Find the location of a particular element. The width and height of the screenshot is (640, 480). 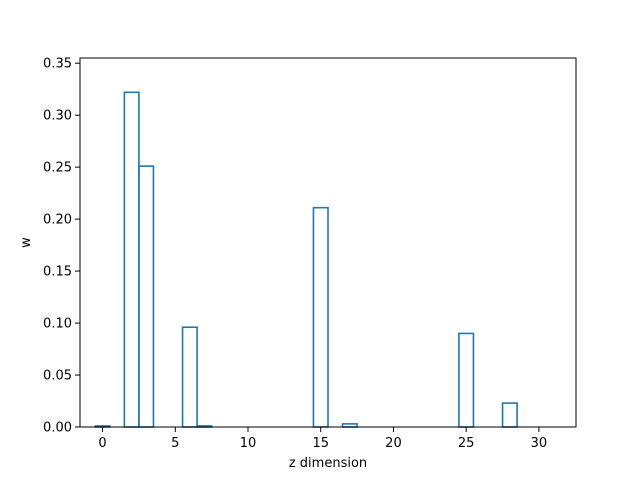

y-tick-label: 0.30 is located at coordinates (57, 116).